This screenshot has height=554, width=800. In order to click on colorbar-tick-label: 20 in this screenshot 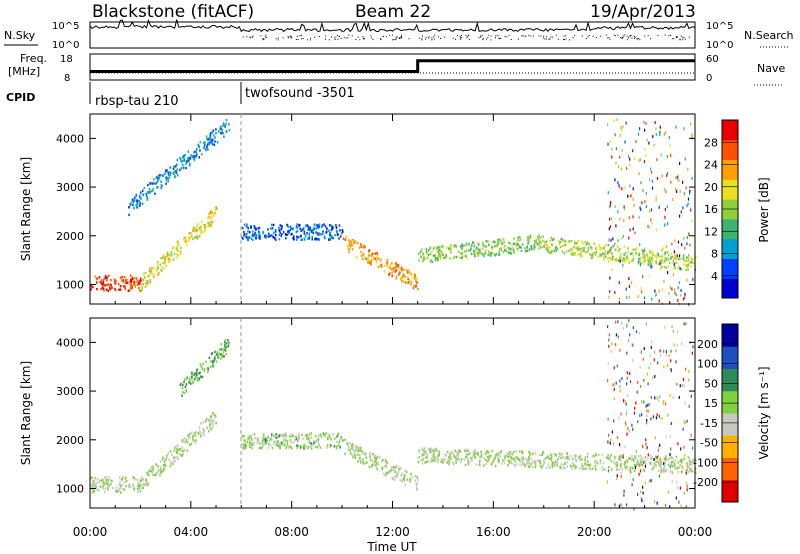, I will do `click(711, 187)`.